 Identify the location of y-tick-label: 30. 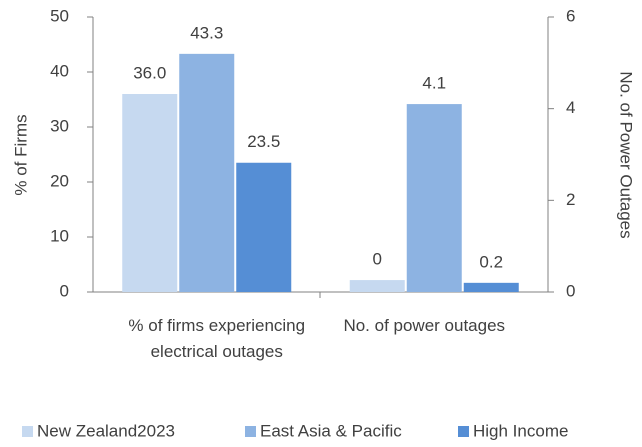
(59, 125).